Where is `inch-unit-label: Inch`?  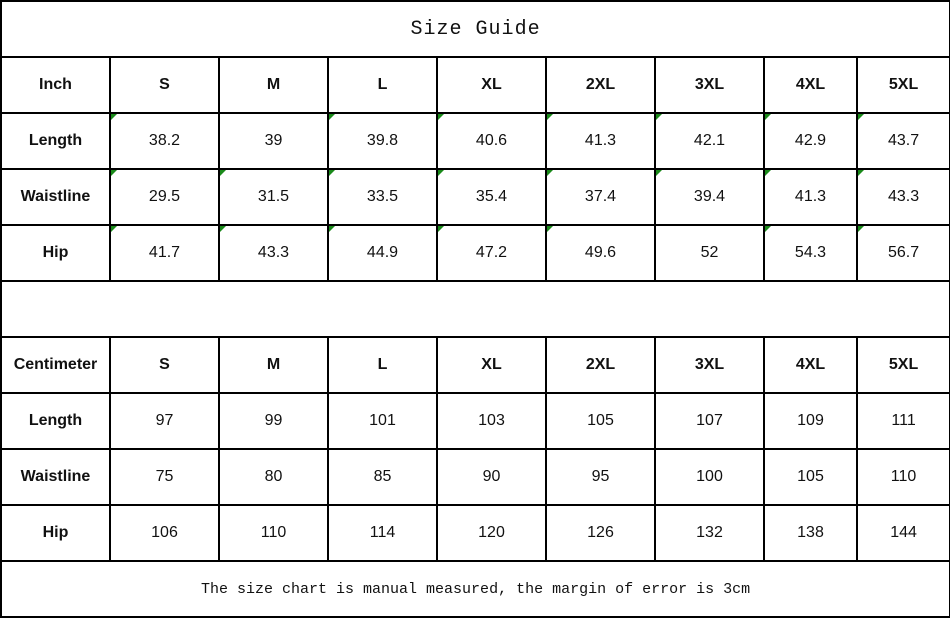 inch-unit-label: Inch is located at coordinates (55, 85).